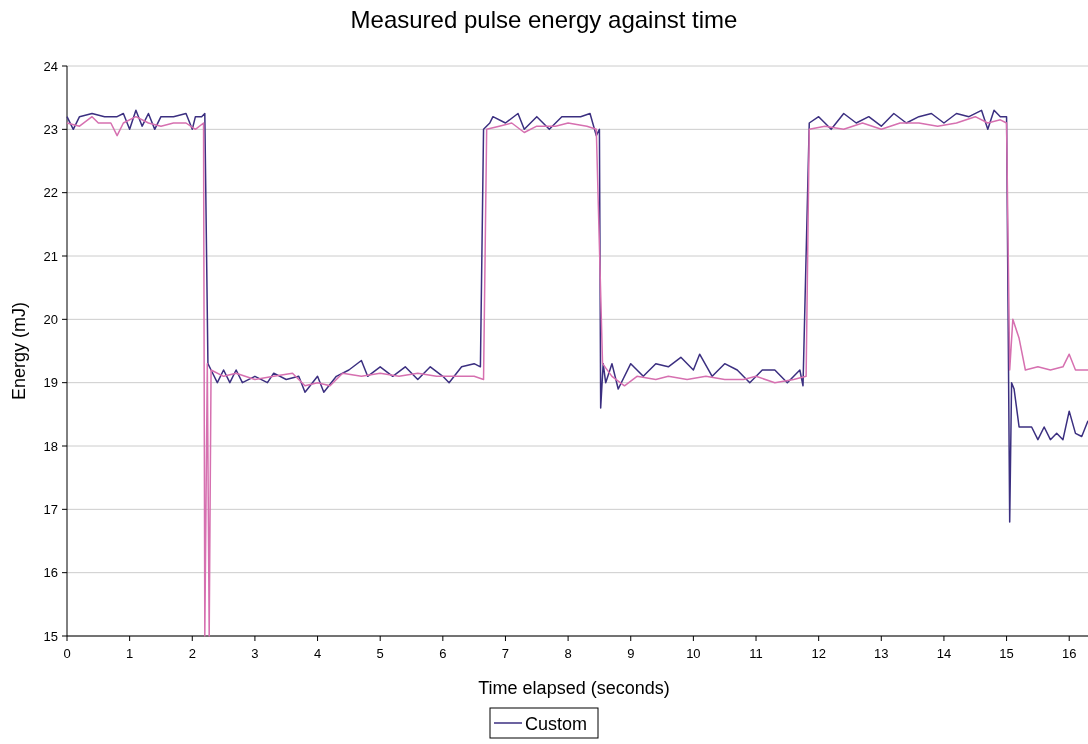 The height and width of the screenshot is (744, 1088). I want to click on y-tick-label: 22, so click(50, 193).